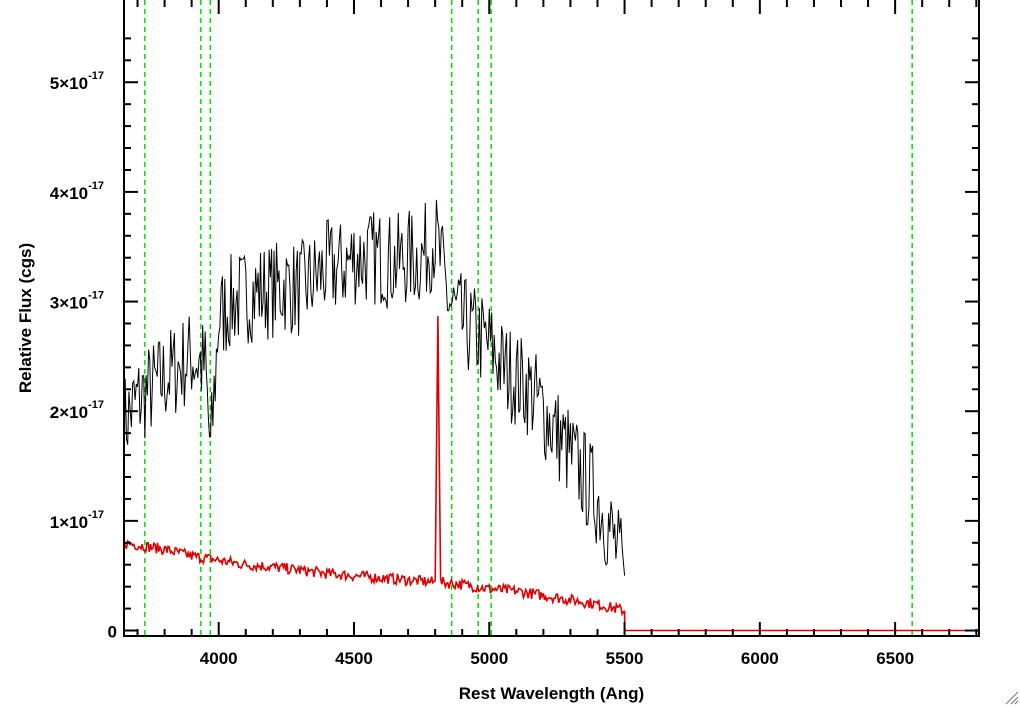 Image resolution: width=1020 pixels, height=706 pixels. I want to click on x-tick-label: 6500, so click(895, 658).